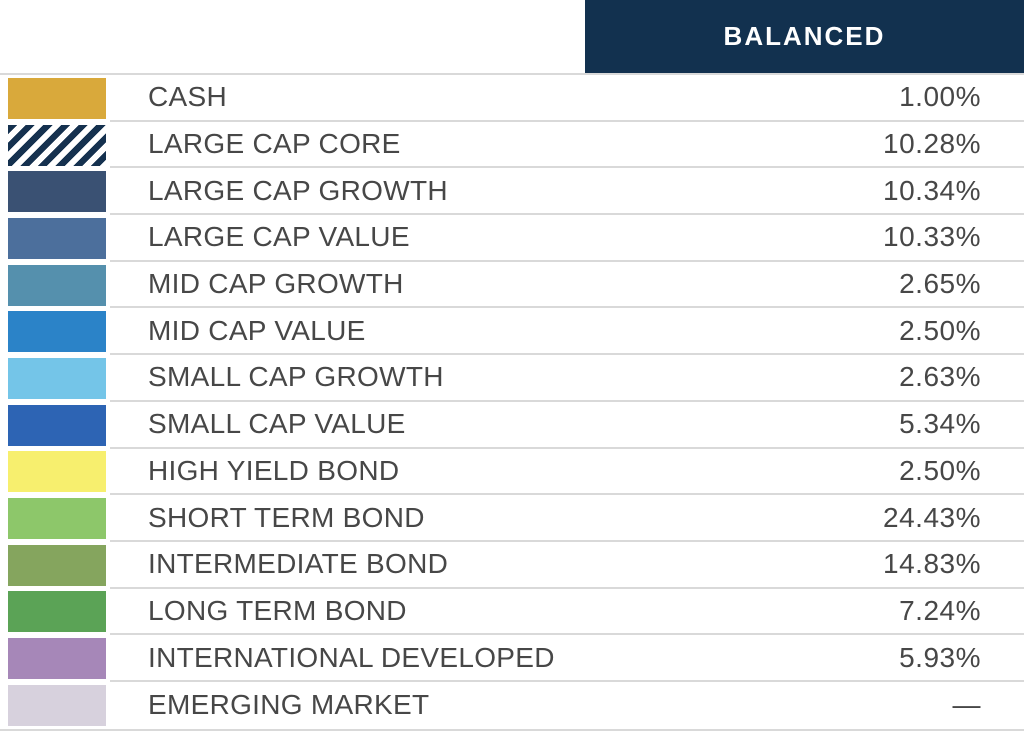  I want to click on asset-class-label: INTERNATIONAL DEVELOPED, so click(351, 657).